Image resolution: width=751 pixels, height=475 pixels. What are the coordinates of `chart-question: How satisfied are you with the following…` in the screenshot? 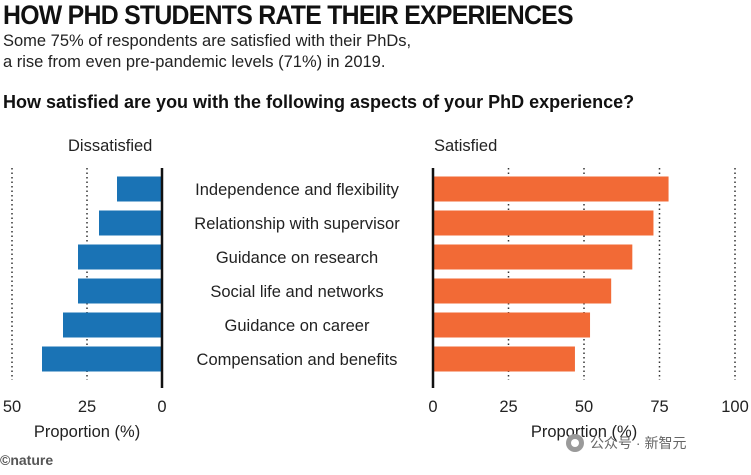 It's located at (319, 102).